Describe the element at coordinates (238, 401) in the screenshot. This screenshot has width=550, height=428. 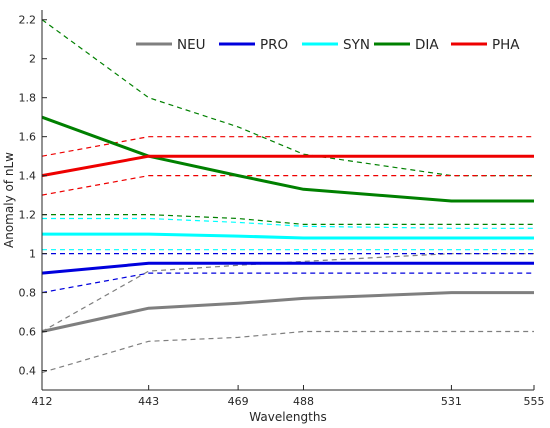
I see `x-tick-label: 469` at that location.